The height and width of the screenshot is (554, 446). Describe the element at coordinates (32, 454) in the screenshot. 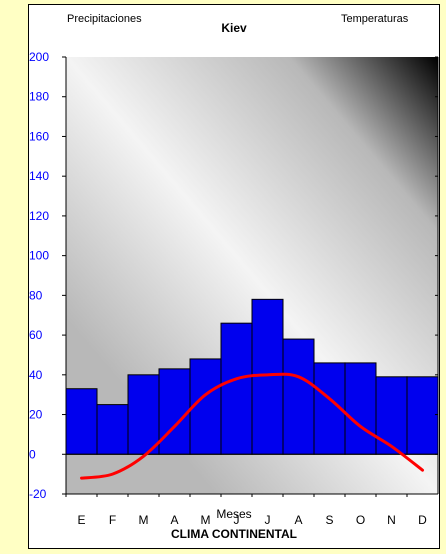

I see `left-tick-label: 0` at that location.